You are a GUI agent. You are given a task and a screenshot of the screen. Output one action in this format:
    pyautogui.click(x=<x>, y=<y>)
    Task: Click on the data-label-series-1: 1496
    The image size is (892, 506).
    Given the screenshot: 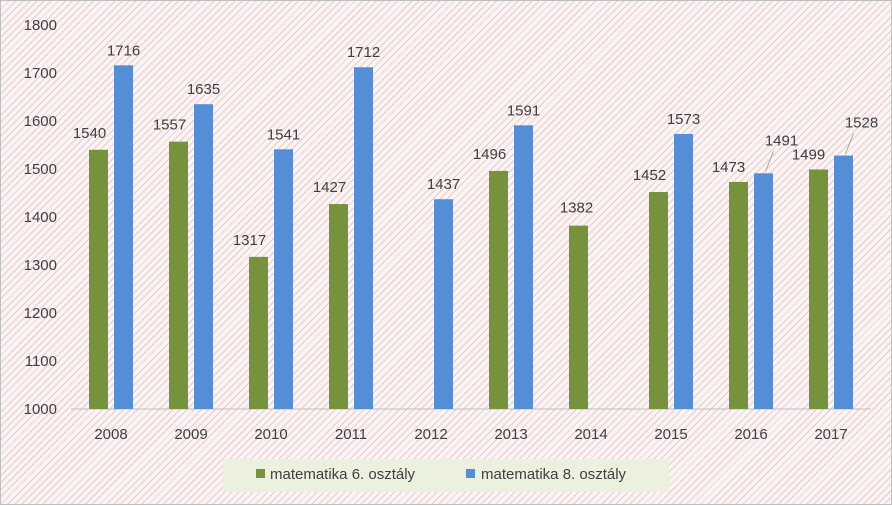 What is the action you would take?
    pyautogui.click(x=489, y=154)
    